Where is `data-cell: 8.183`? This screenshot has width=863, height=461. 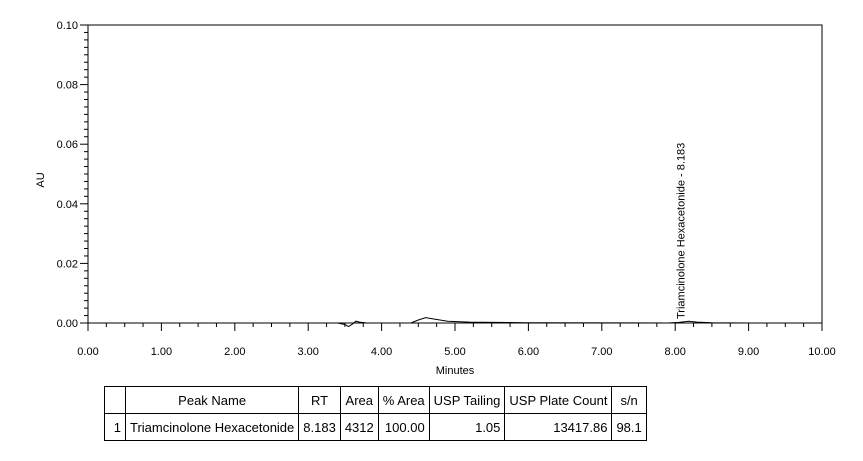 data-cell: 8.183 is located at coordinates (319, 427).